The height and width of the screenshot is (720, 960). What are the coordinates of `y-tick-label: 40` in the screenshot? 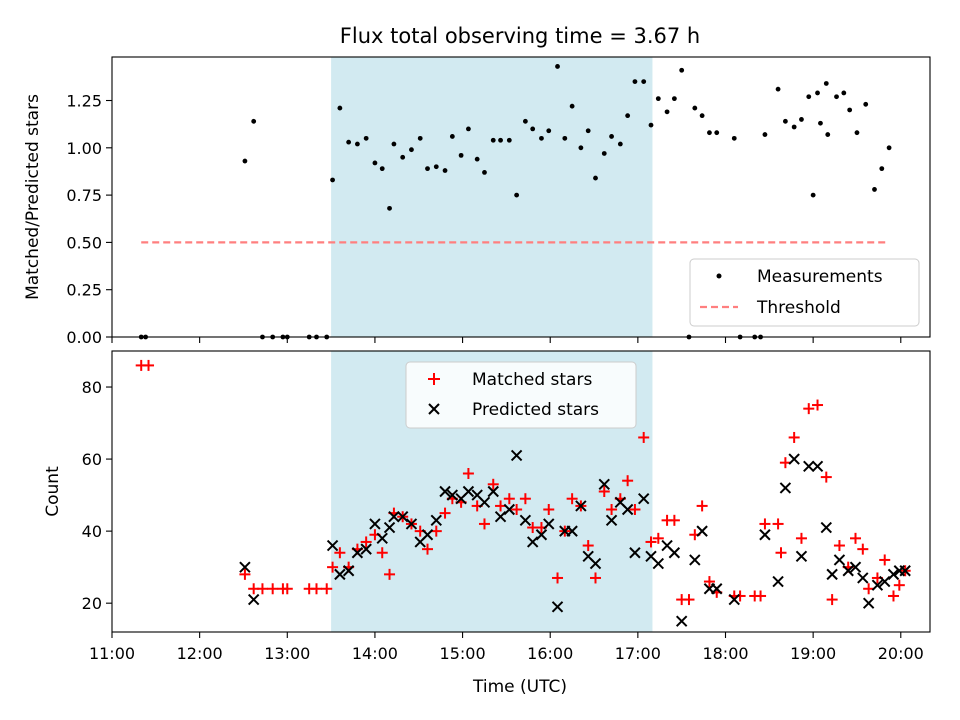 It's located at (92, 531).